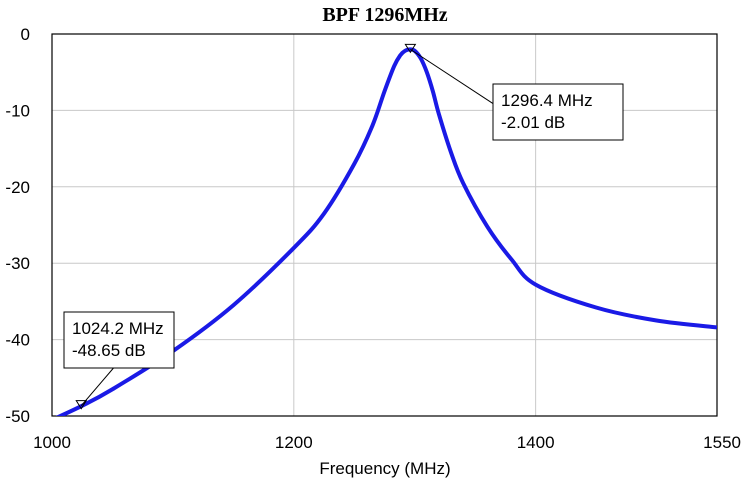  Describe the element at coordinates (17, 340) in the screenshot. I see `y-tick-label: -40` at that location.